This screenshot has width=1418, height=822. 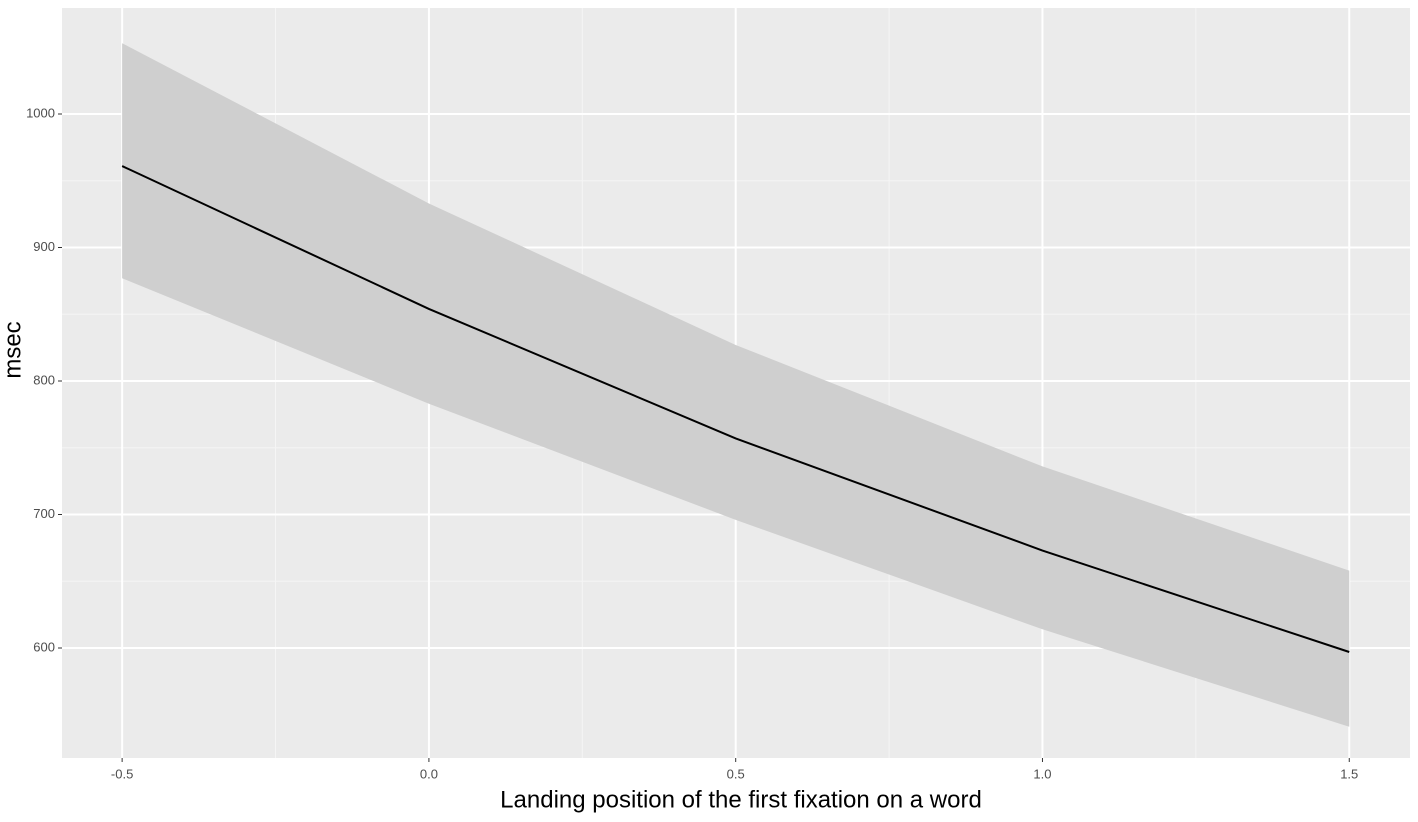 What do you see at coordinates (40, 112) in the screenshot?
I see `y-tick-label: 1000` at bounding box center [40, 112].